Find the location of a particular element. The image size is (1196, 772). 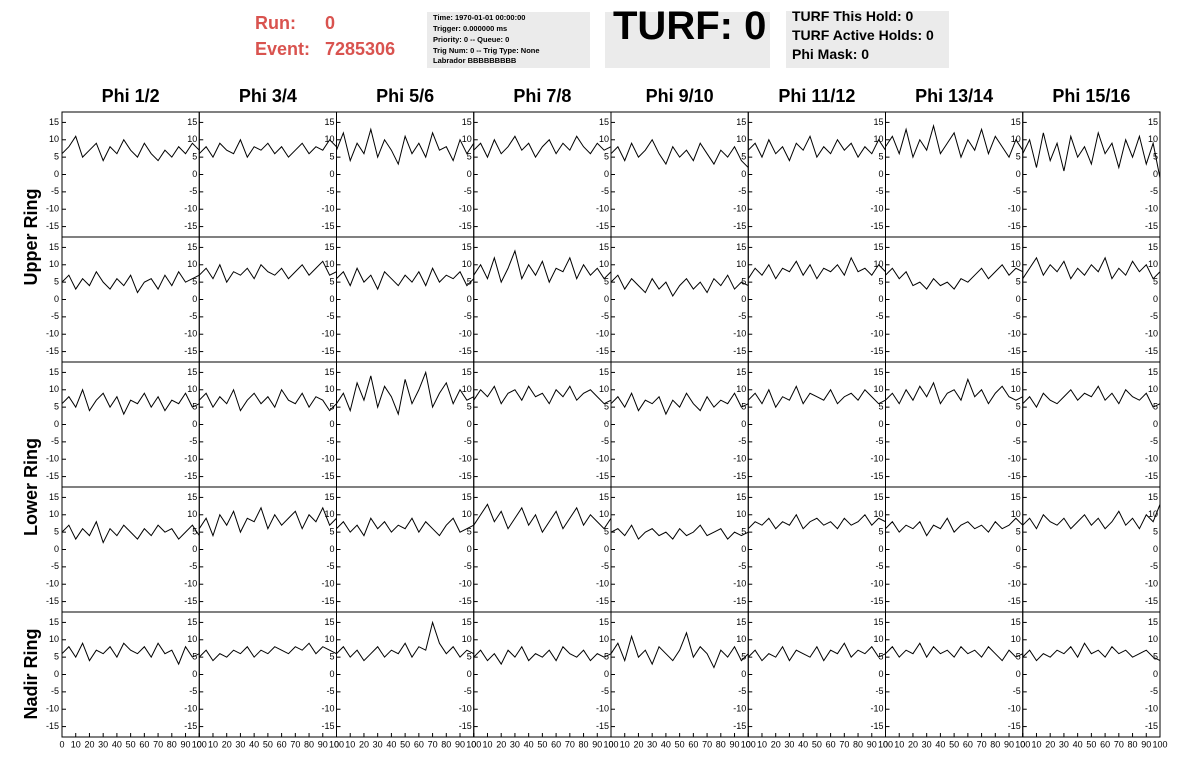

info-line: Labrador BBBBBBBBB is located at coordinates (475, 60).